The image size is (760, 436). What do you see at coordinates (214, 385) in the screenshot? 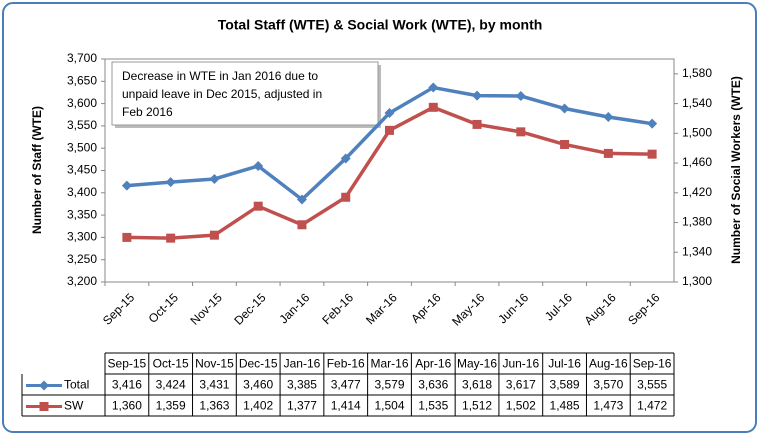
I see `table-cell: 3,431` at bounding box center [214, 385].